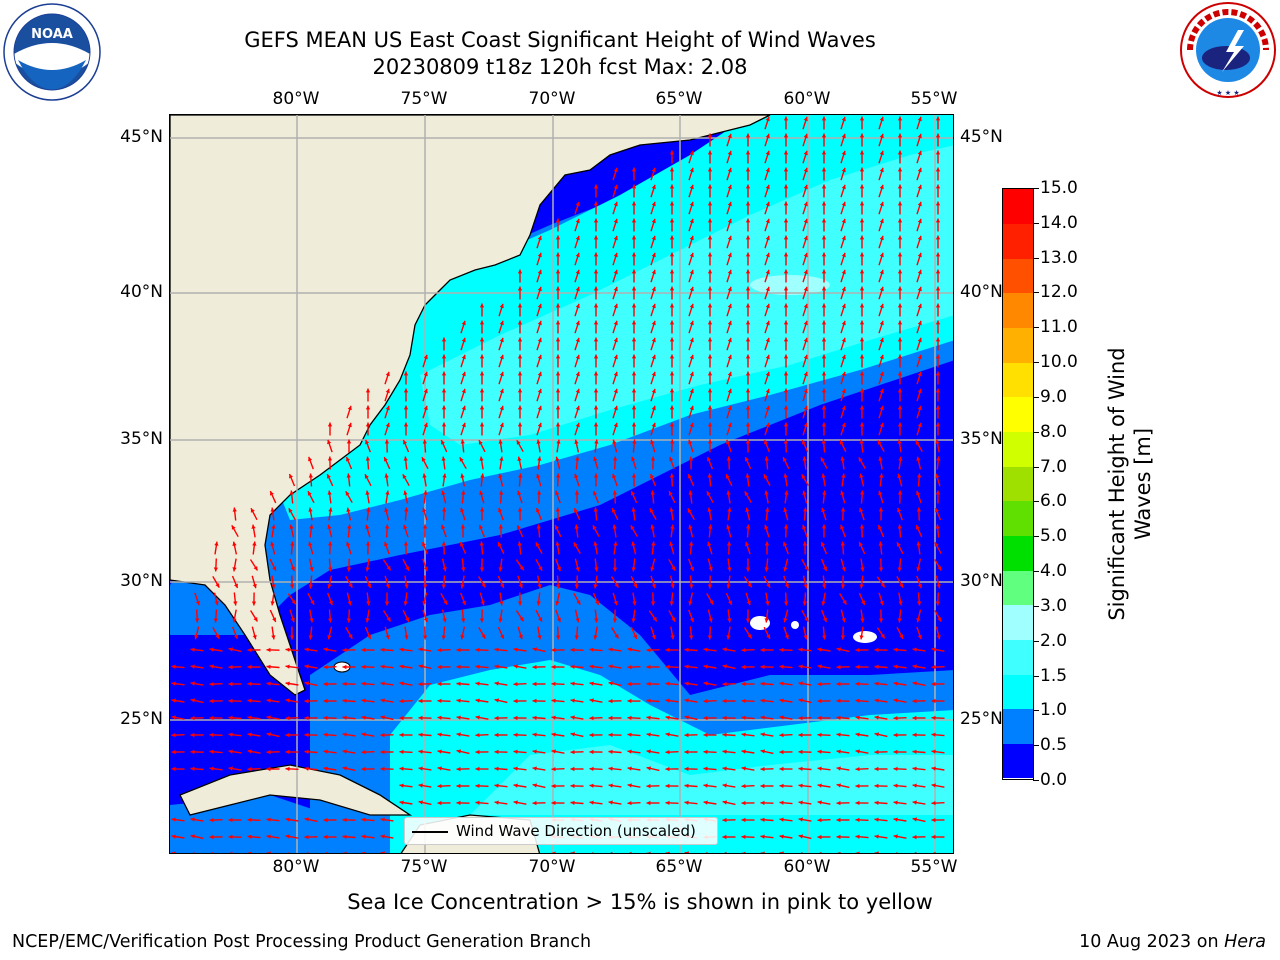 Image resolution: width=1280 pixels, height=960 pixels. What do you see at coordinates (1149, 942) in the screenshot?
I see `footer-date-text: 10 Aug 2023 on` at bounding box center [1149, 942].